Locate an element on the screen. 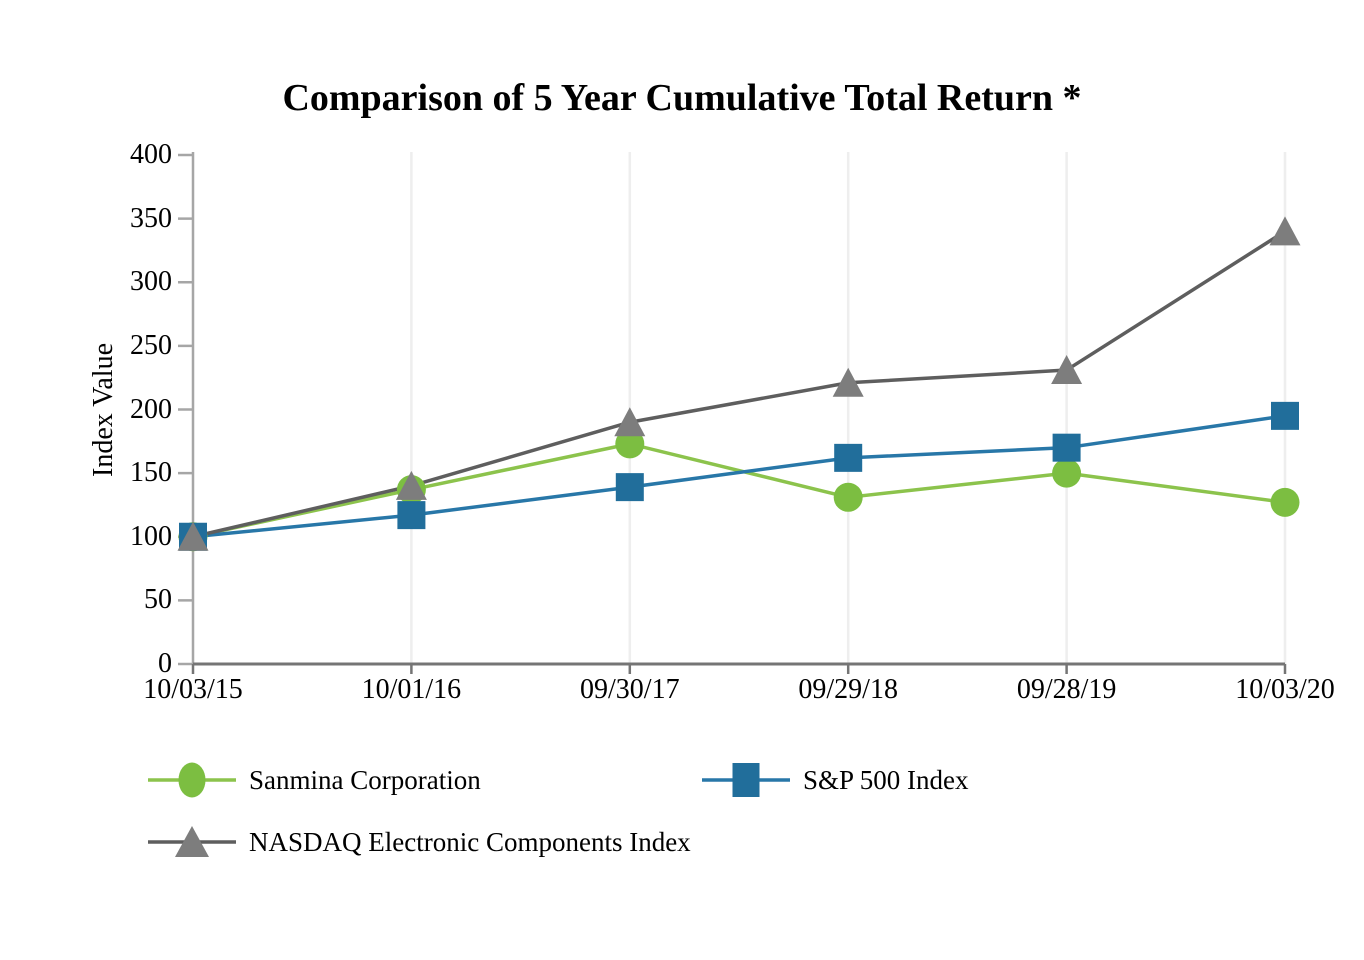 Image resolution: width=1364 pixels, height=960 pixels. y-tick-label-50: 50 is located at coordinates (158, 600).